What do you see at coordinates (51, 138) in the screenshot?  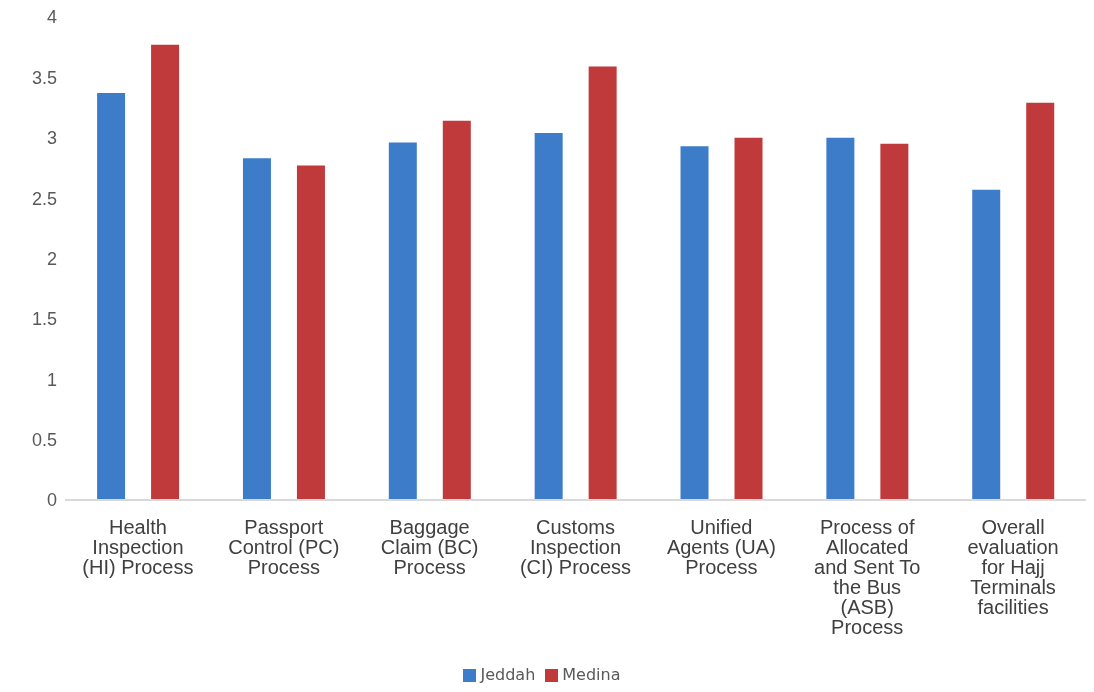 I see `y-tick-label: 3` at bounding box center [51, 138].